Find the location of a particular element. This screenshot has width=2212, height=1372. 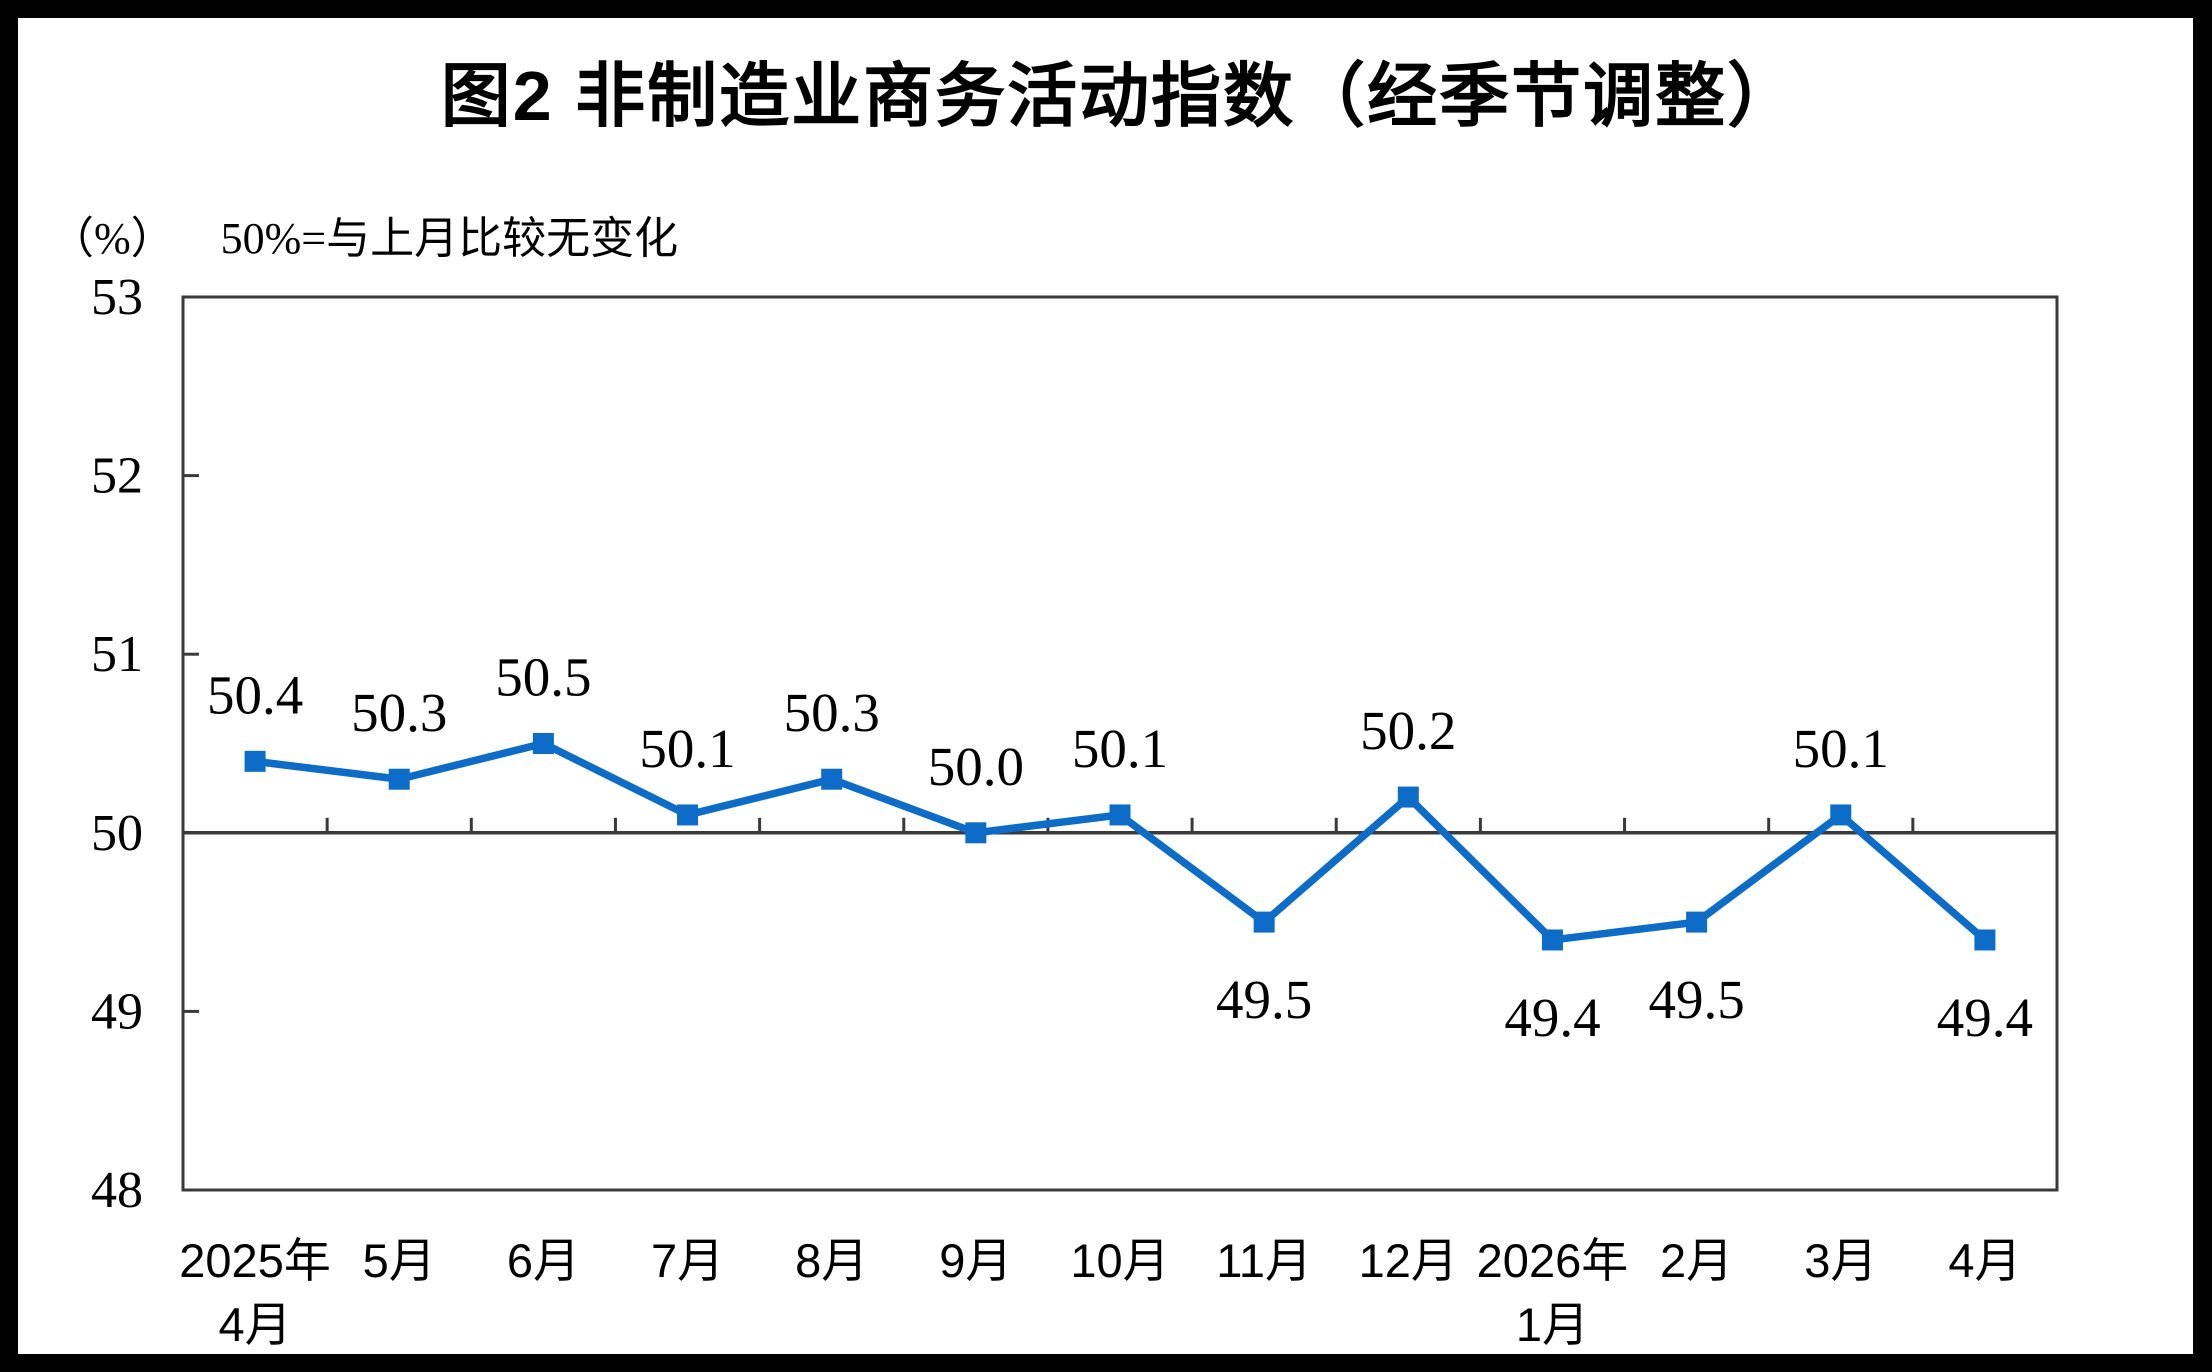

y-tick-label: 50 is located at coordinates (117, 833).